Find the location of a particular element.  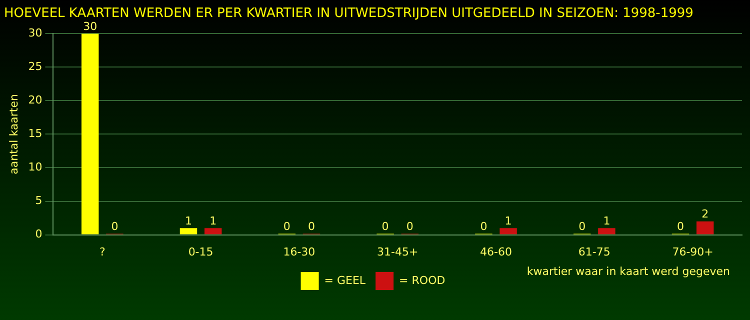

y-tick-label: 15 is located at coordinates (35, 133).